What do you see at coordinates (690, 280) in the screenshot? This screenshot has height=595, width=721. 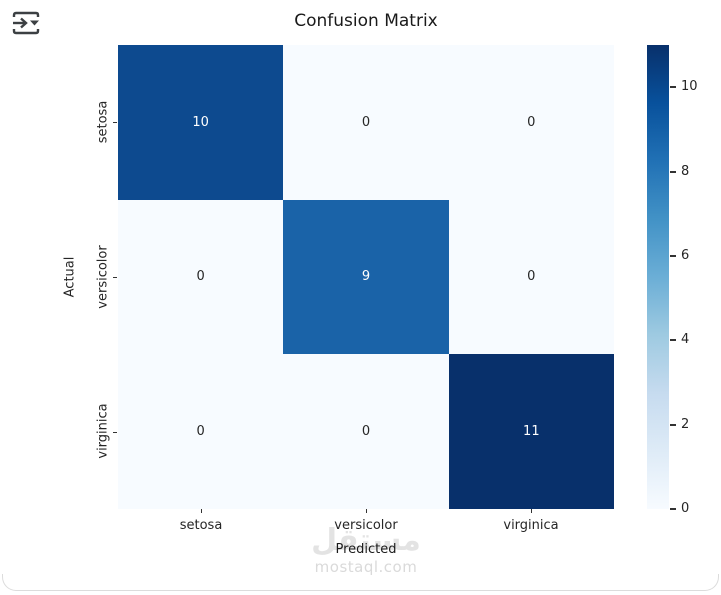 I see `colorbar-ticks: 0 2 4 6 8 10` at bounding box center [690, 280].